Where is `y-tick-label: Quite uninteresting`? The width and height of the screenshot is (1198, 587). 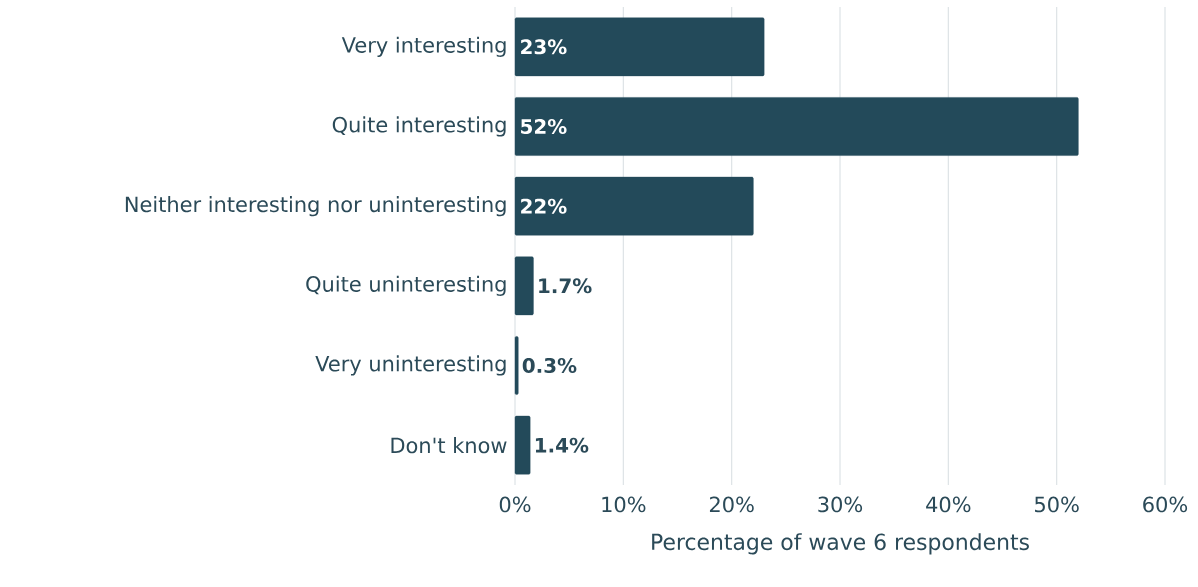
y-tick-label: Quite uninteresting is located at coordinates (406, 285).